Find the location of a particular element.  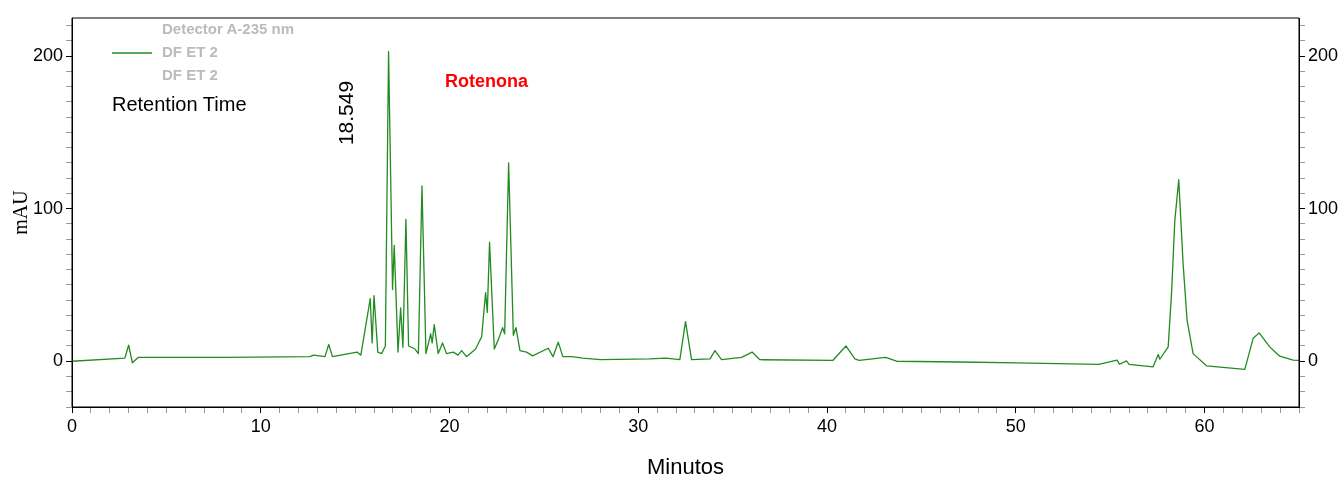

legend-label: DF ET 2 is located at coordinates (190, 52).